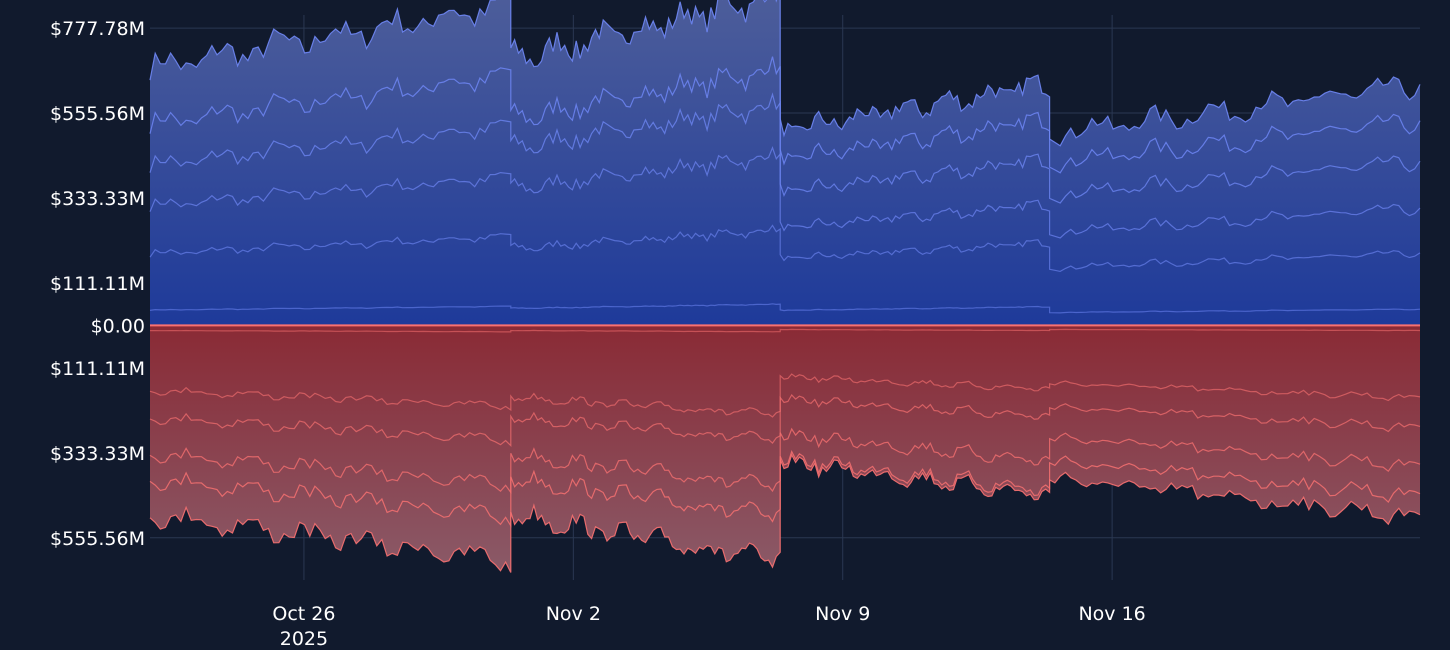  Describe the element at coordinates (1111, 614) in the screenshot. I see `x-tick-label-3: Nov 16` at that location.